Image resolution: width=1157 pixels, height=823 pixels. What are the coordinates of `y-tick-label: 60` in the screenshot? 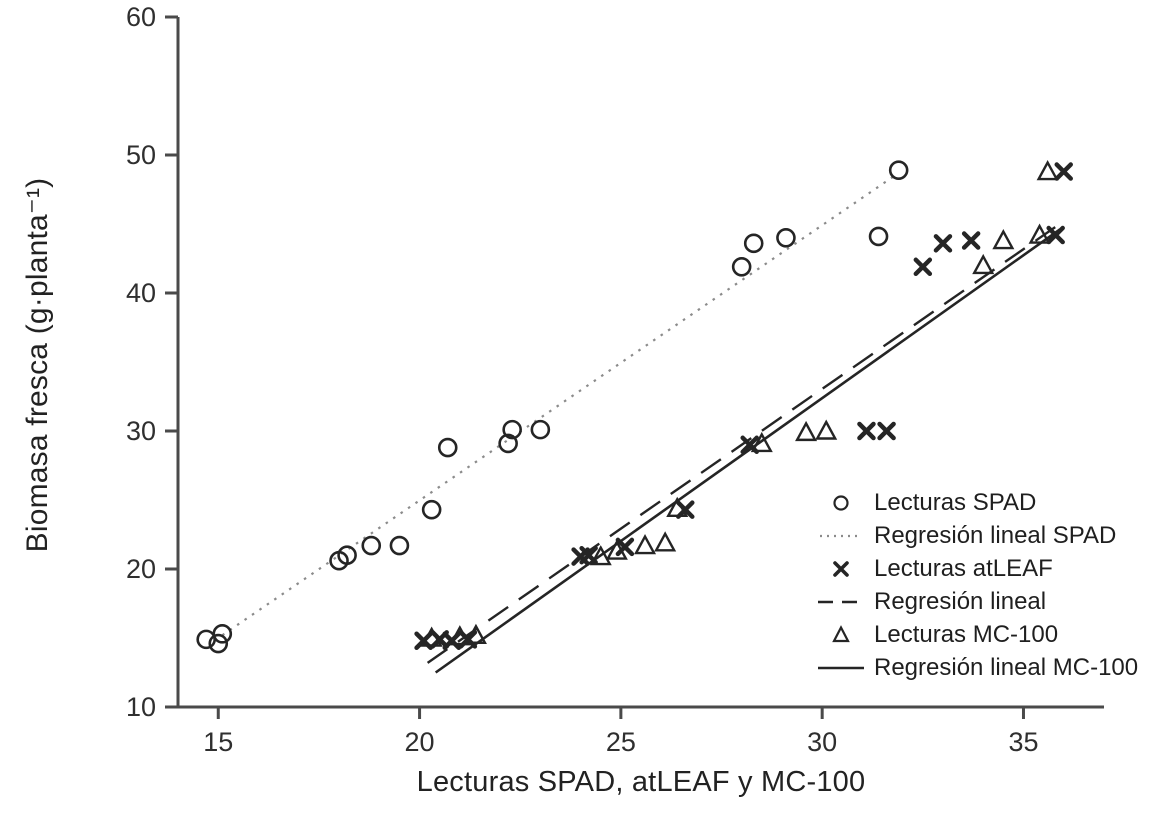 It's located at (141, 17).